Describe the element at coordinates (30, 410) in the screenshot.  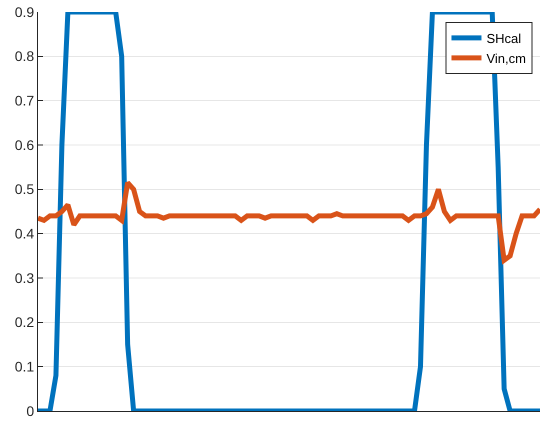
I see `y-tick-label: 0` at that location.